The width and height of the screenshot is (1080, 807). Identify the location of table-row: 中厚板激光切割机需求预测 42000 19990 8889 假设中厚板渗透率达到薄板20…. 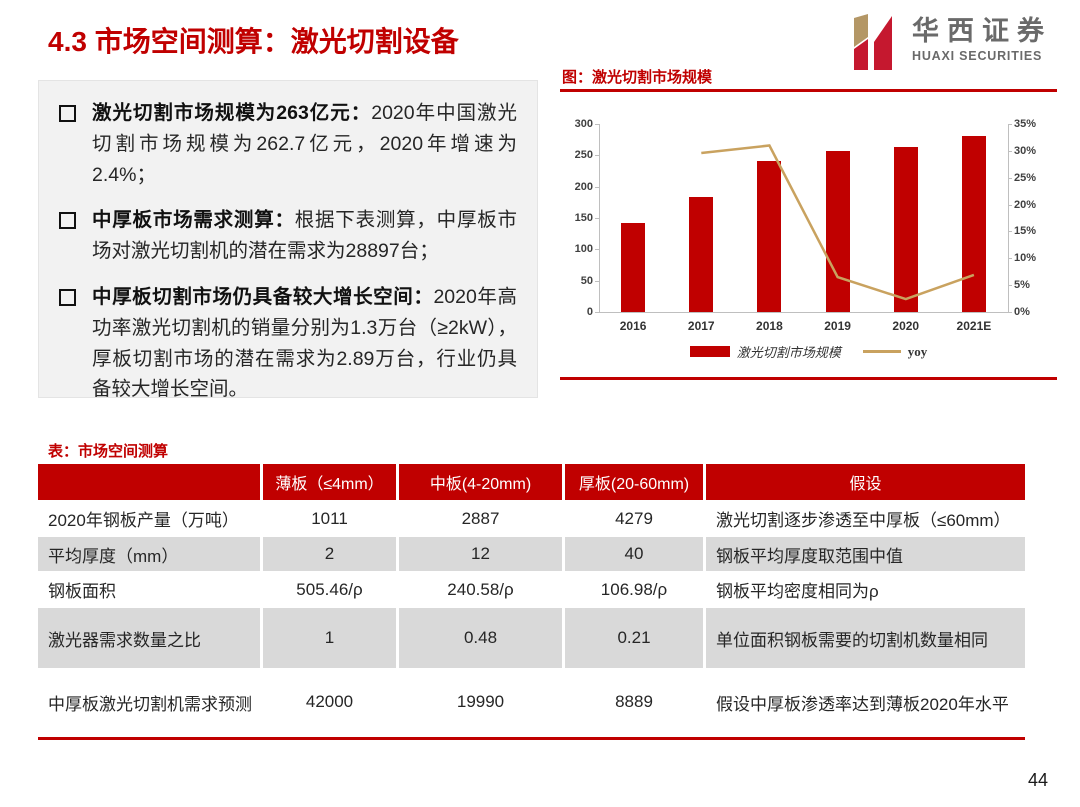
(531, 702).